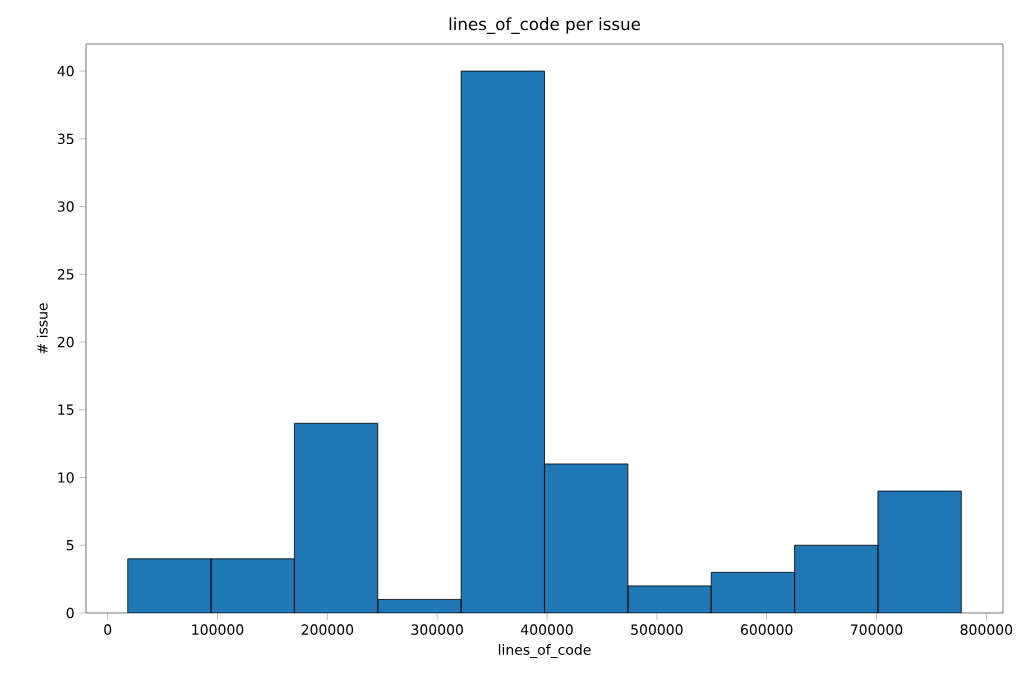 This screenshot has width=1033, height=677. I want to click on y-tick-label: 25, so click(65, 274).